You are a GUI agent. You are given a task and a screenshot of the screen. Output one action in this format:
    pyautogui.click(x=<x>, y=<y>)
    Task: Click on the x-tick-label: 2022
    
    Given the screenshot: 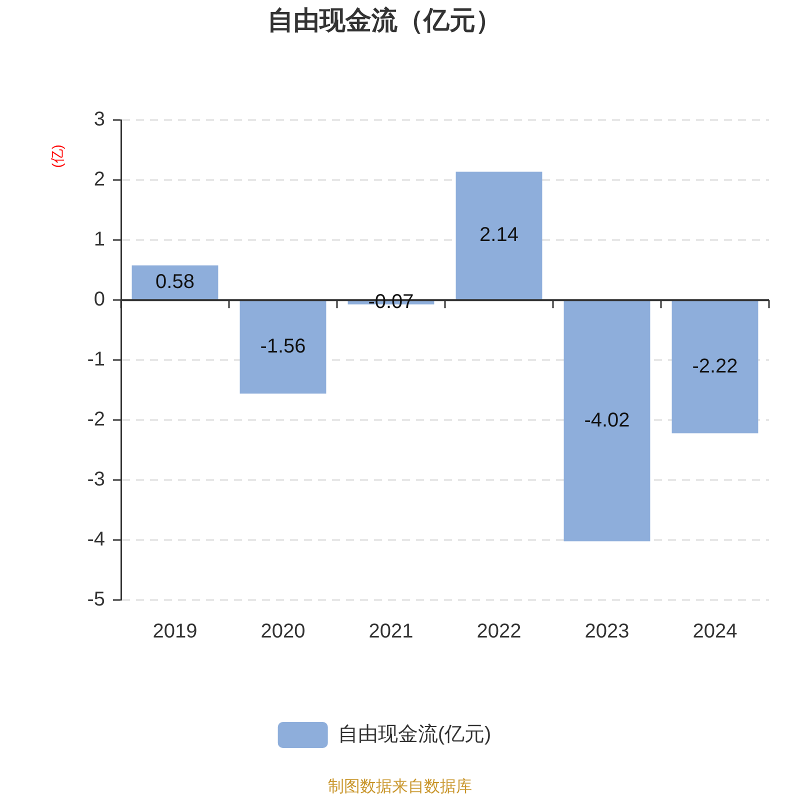 What is the action you would take?
    pyautogui.click(x=499, y=631)
    